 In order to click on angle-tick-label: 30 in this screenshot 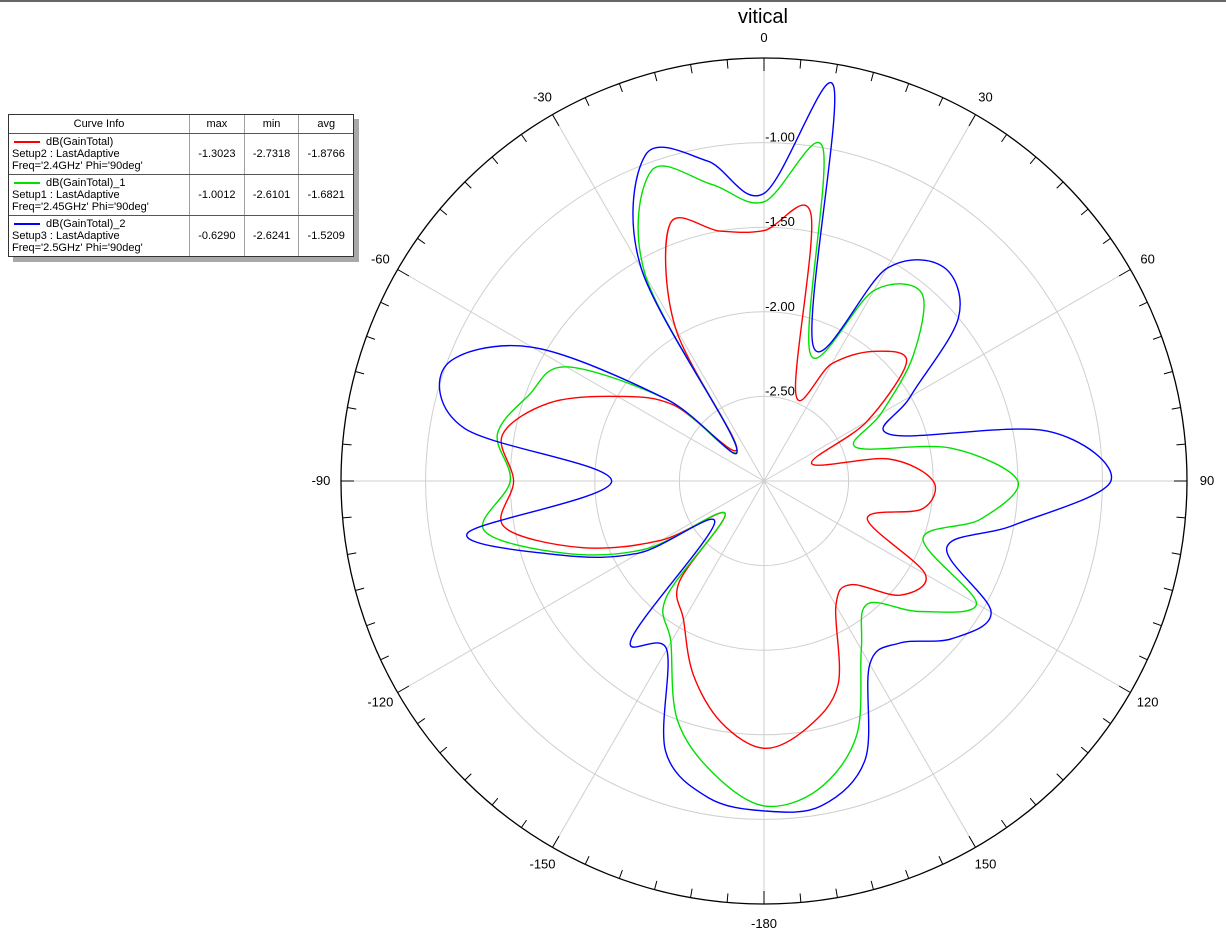, I will do `click(985, 96)`.